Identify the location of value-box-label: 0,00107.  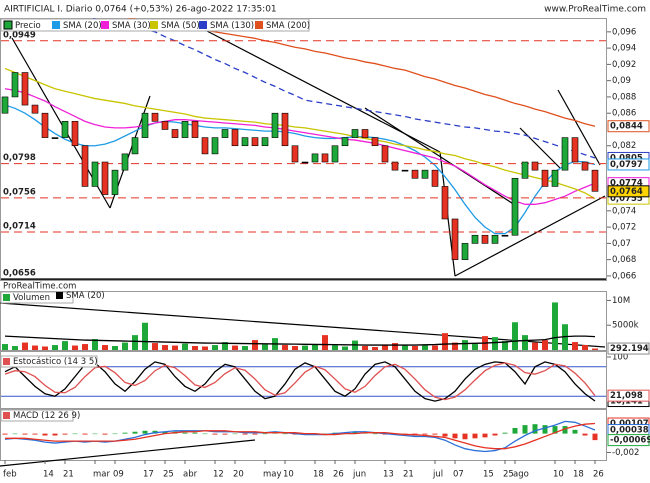
(629, 424).